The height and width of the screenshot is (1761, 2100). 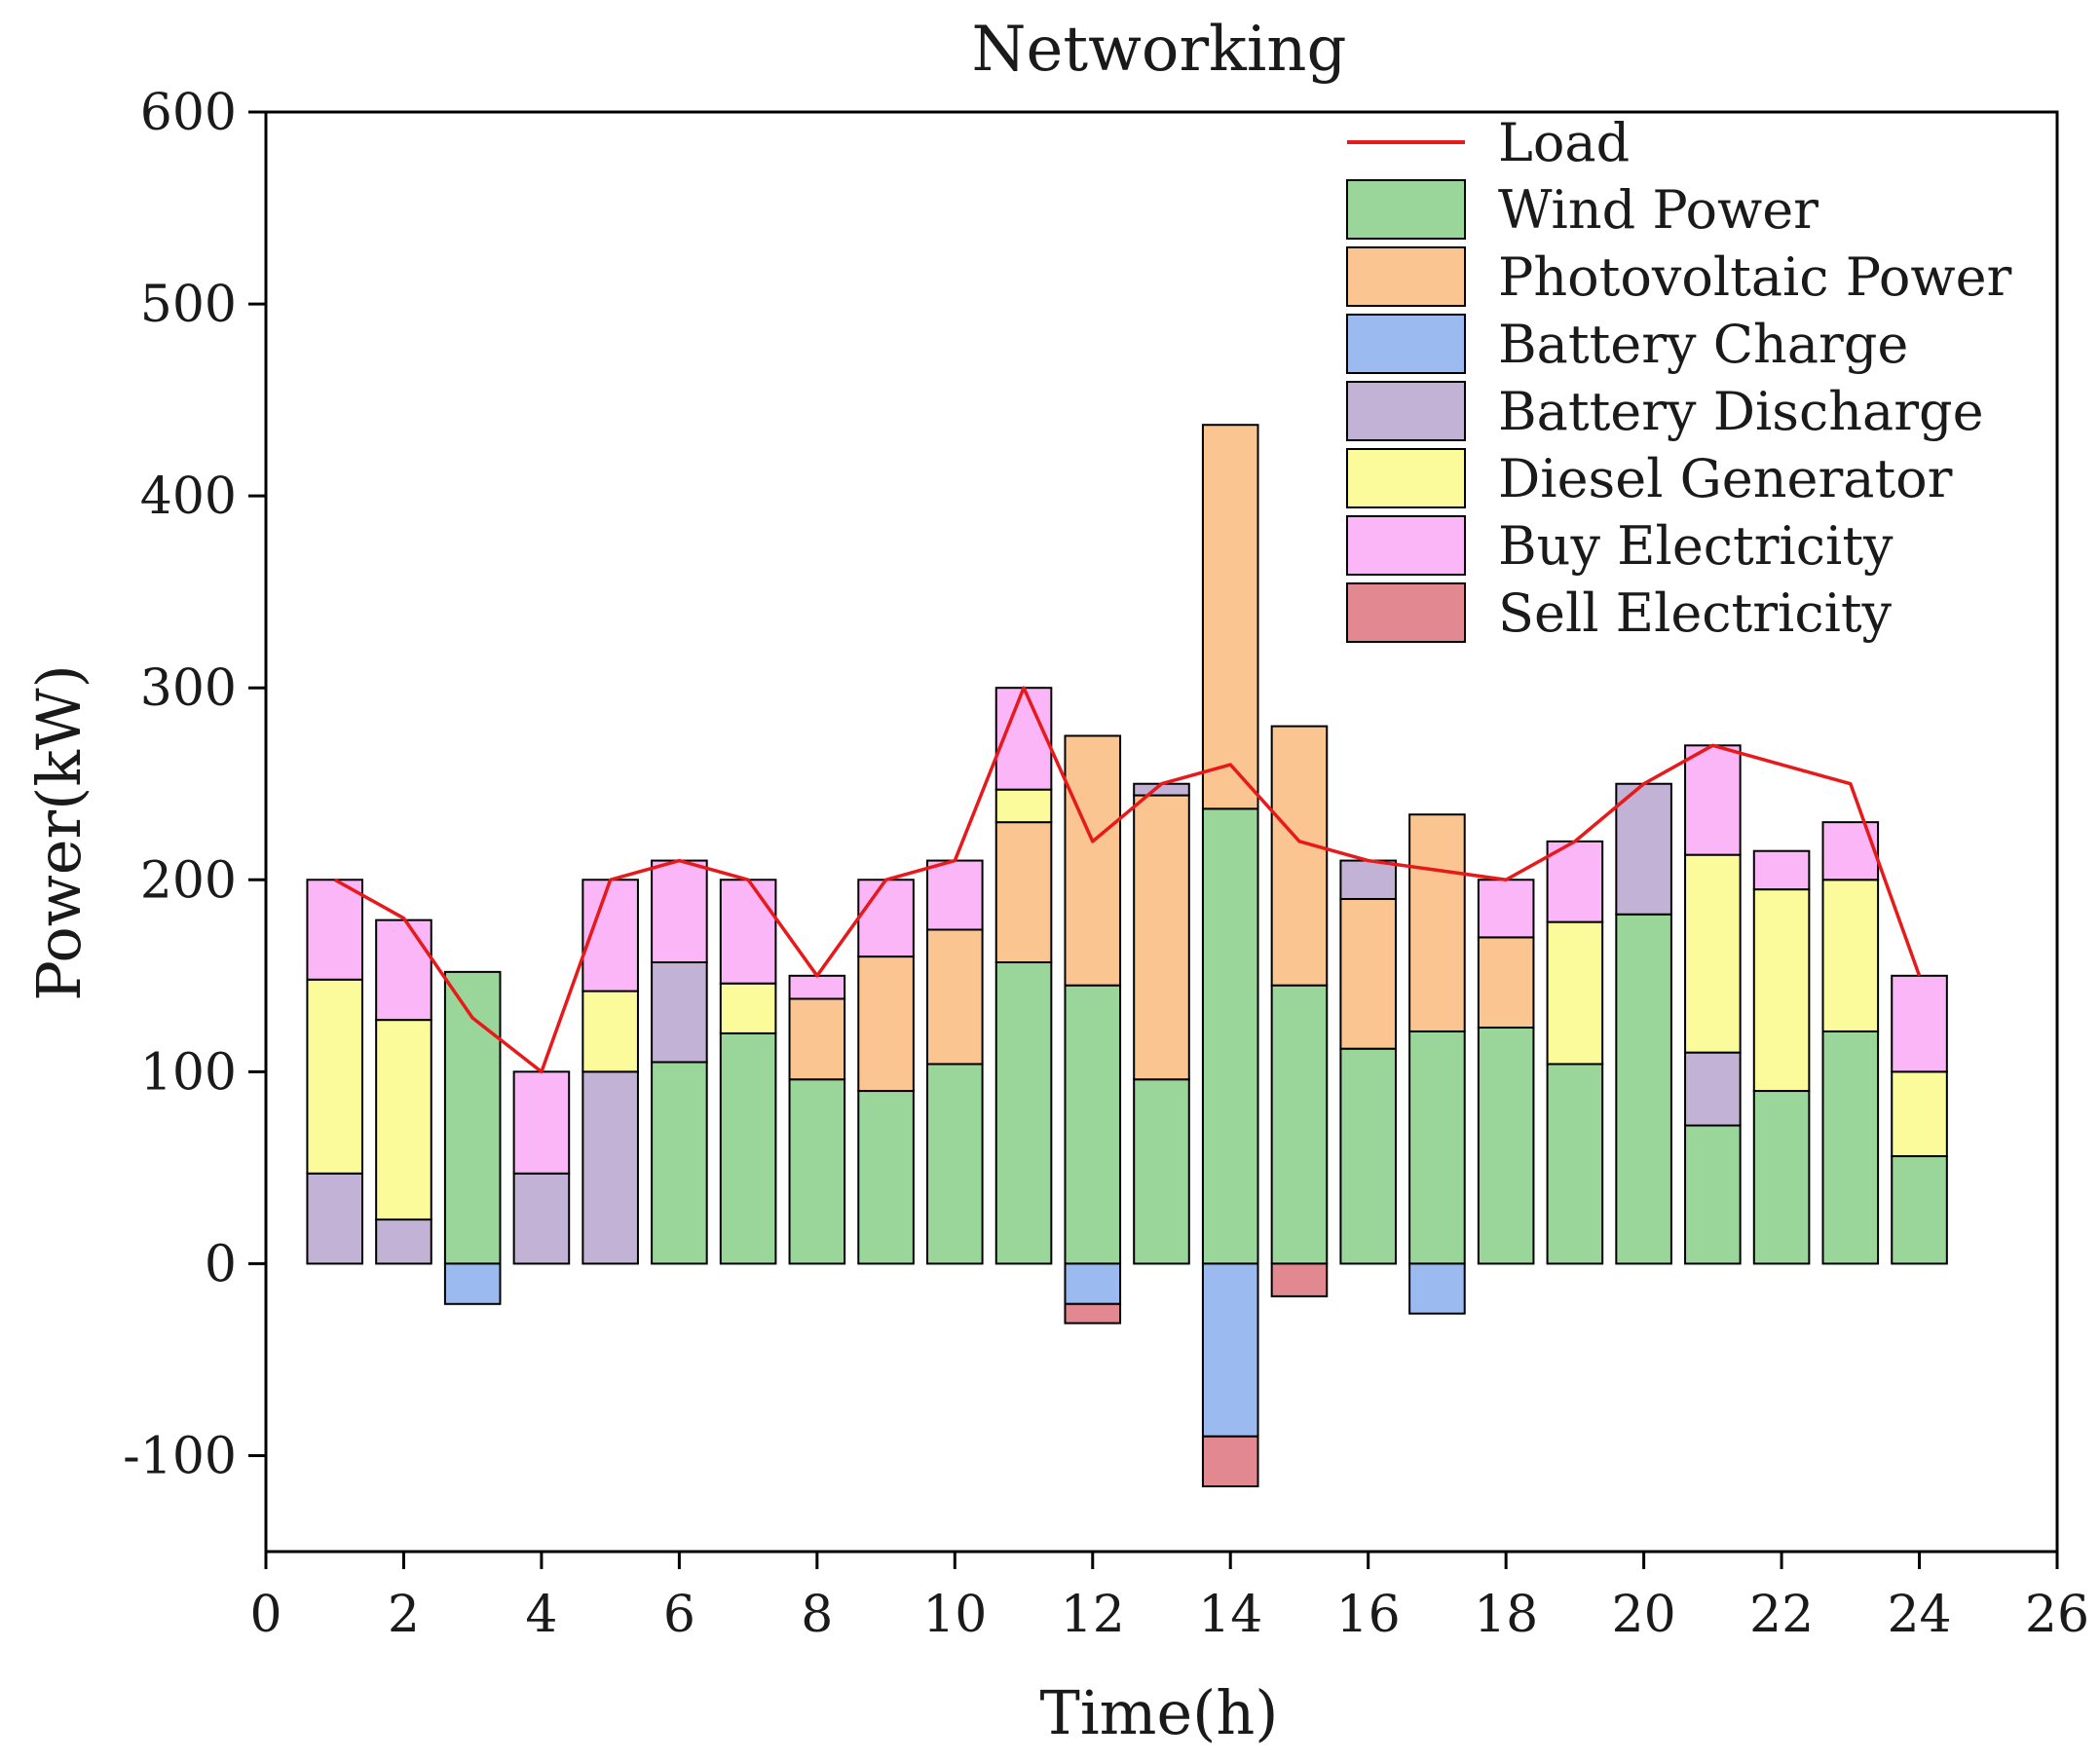 What do you see at coordinates (58, 832) in the screenshot?
I see `y-axis-label: Power(kW)` at bounding box center [58, 832].